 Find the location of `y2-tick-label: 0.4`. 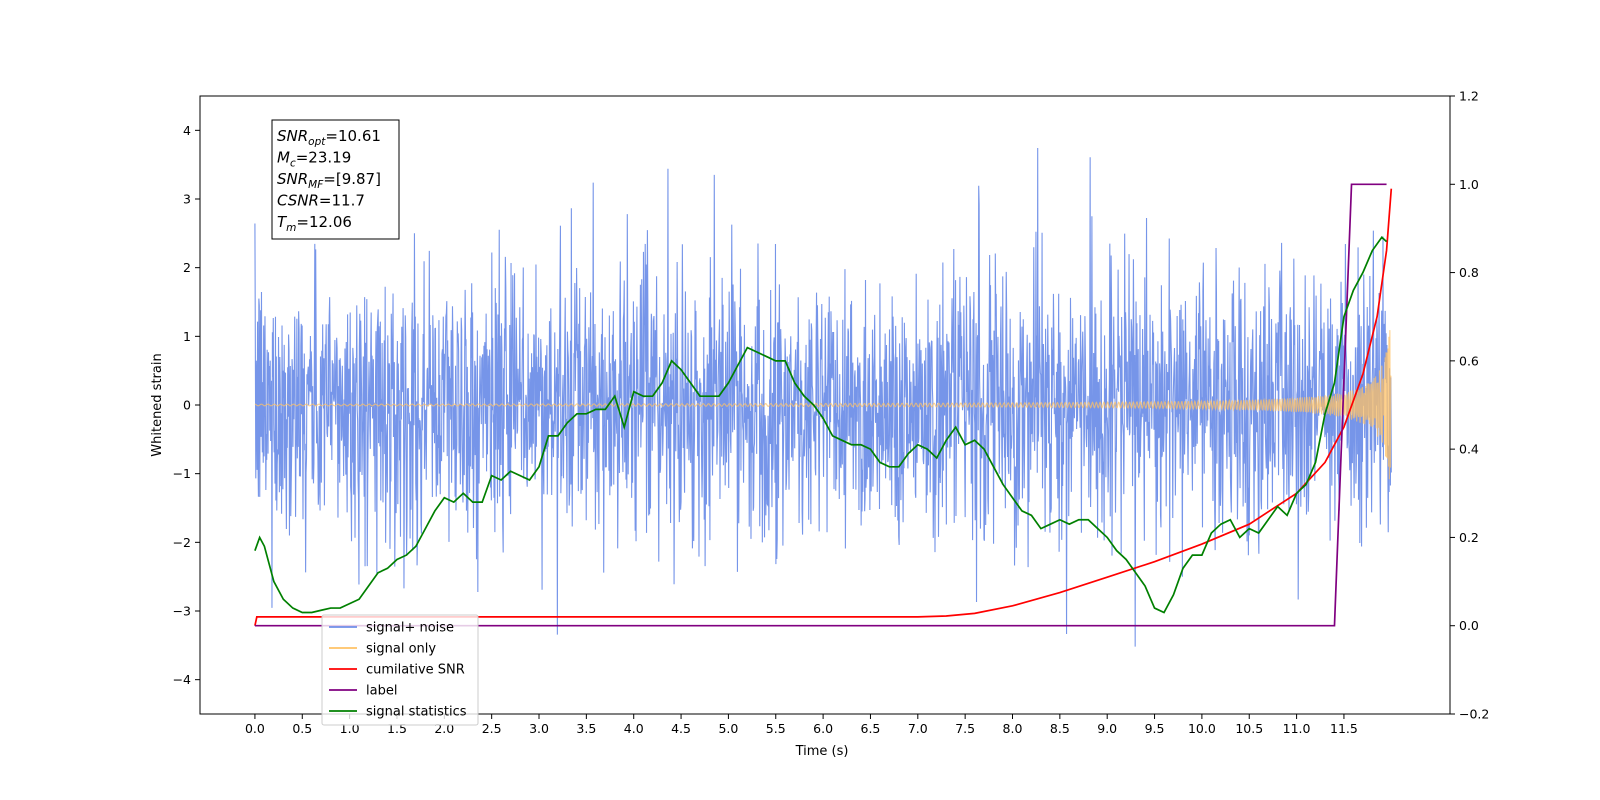

y2-tick-label: 0.4 is located at coordinates (1469, 449).